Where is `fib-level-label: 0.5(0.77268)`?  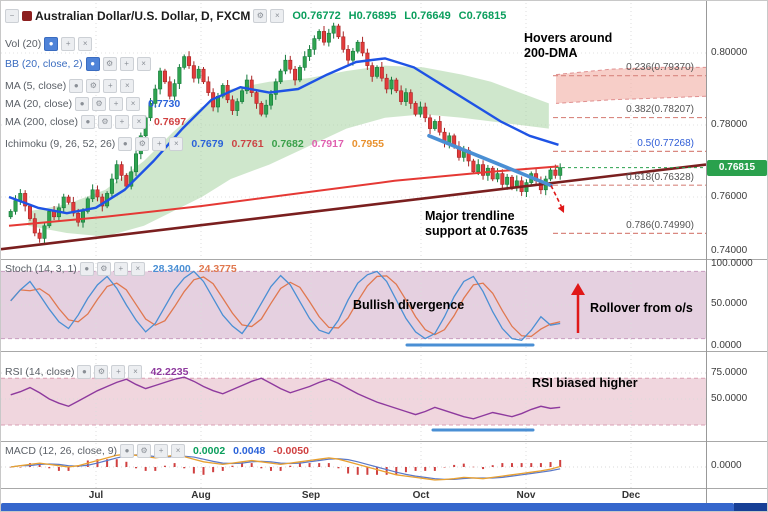
fib-level-label: 0.5(0.77268) is located at coordinates (665, 143).